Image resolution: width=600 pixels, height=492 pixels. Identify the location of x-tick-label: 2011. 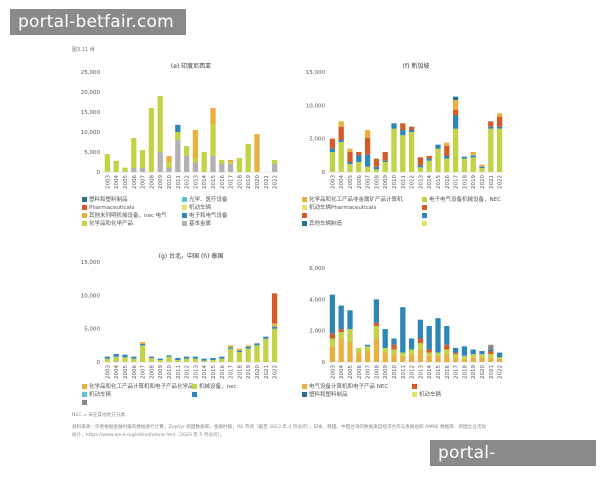
(404, 182).